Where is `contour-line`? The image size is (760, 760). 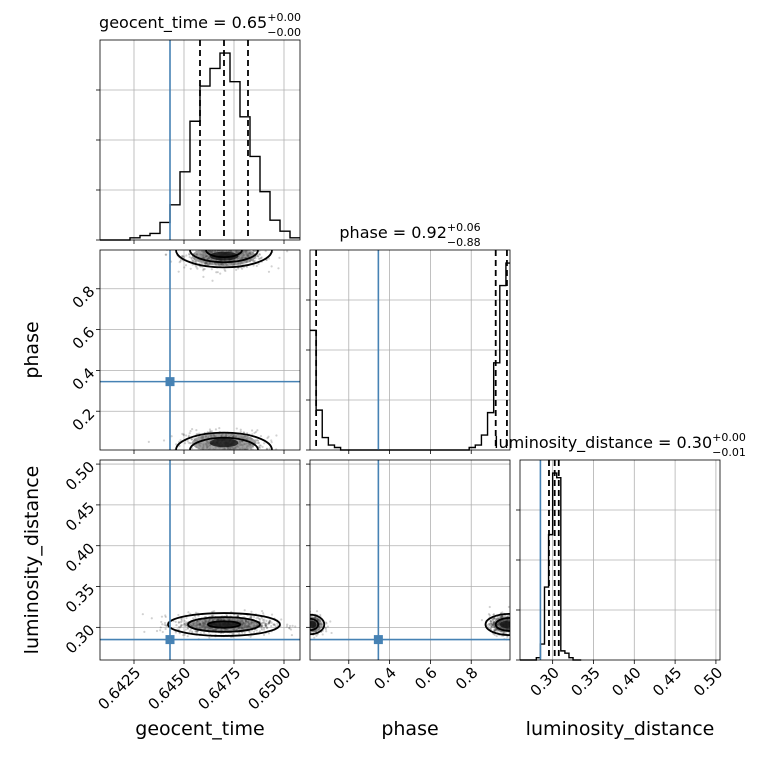
contour-line is located at coordinates (224, 440).